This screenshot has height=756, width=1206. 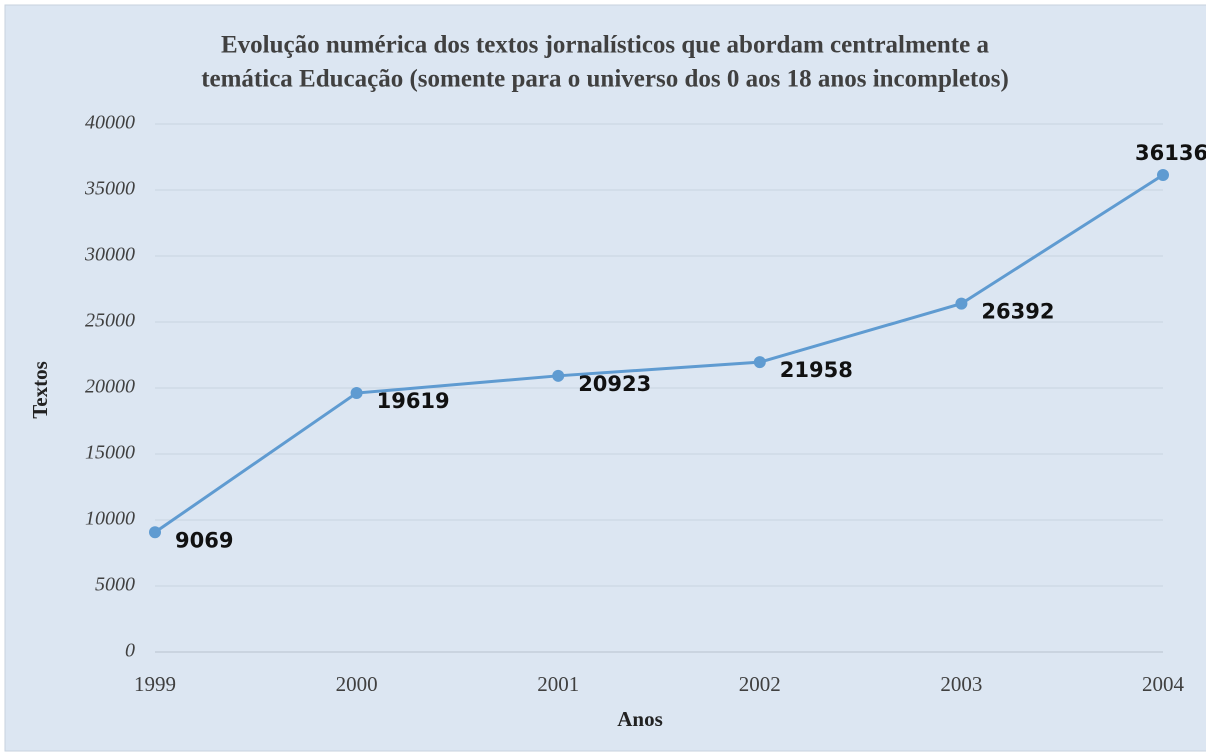 I want to click on y-axis-title: Textos, so click(x=40, y=390).